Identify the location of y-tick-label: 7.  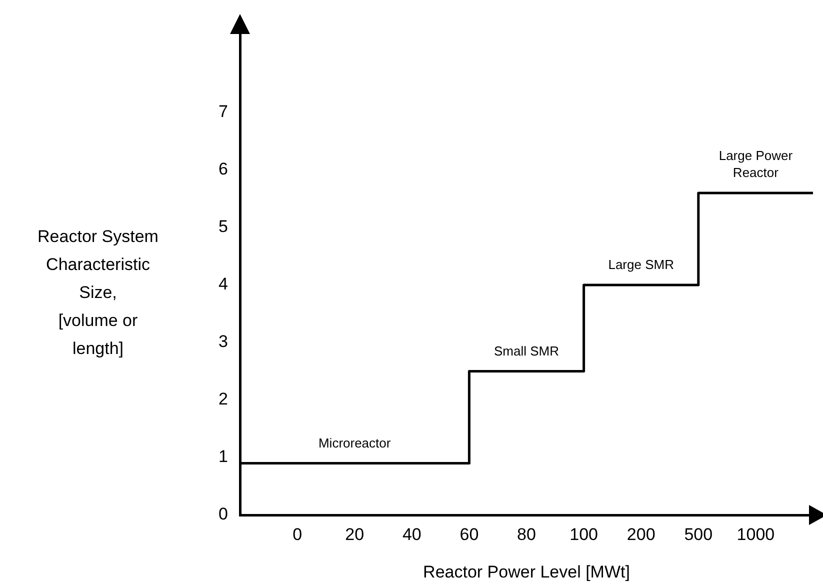
(223, 112).